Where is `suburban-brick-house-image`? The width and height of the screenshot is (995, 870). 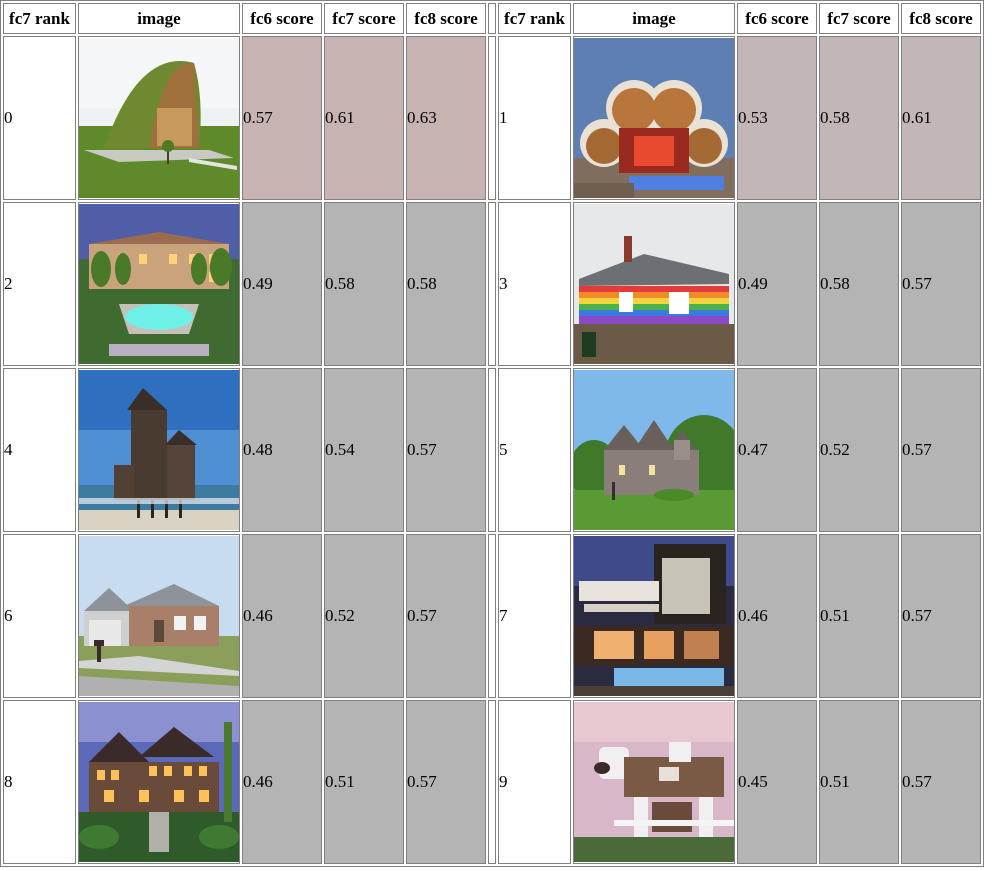
suburban-brick-house-image is located at coordinates (159, 616).